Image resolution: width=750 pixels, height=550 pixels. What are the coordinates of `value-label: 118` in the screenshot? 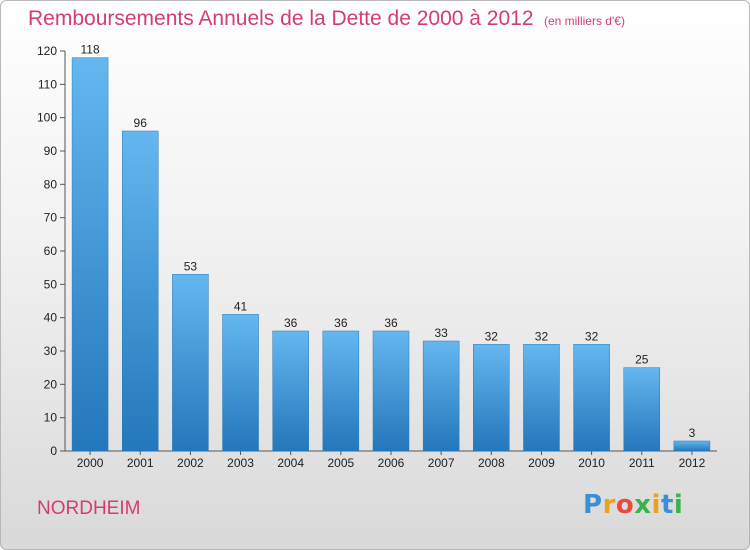 It's located at (90, 50).